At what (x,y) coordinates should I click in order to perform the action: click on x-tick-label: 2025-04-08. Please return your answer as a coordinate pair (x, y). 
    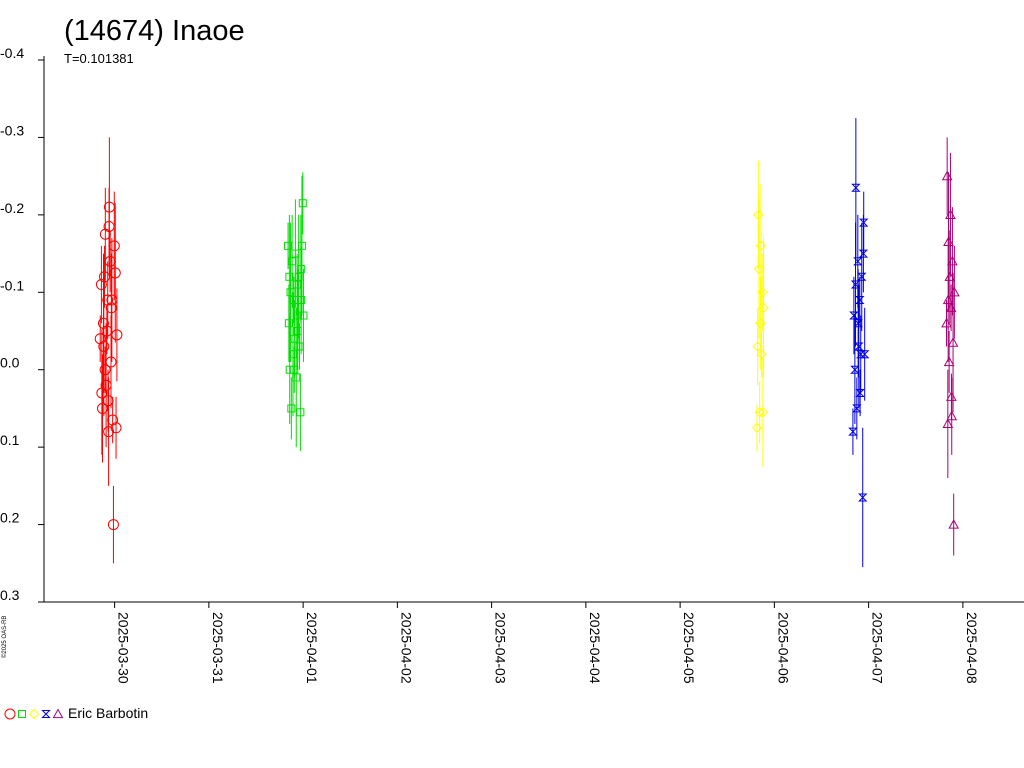
    Looking at the image, I should click on (972, 648).